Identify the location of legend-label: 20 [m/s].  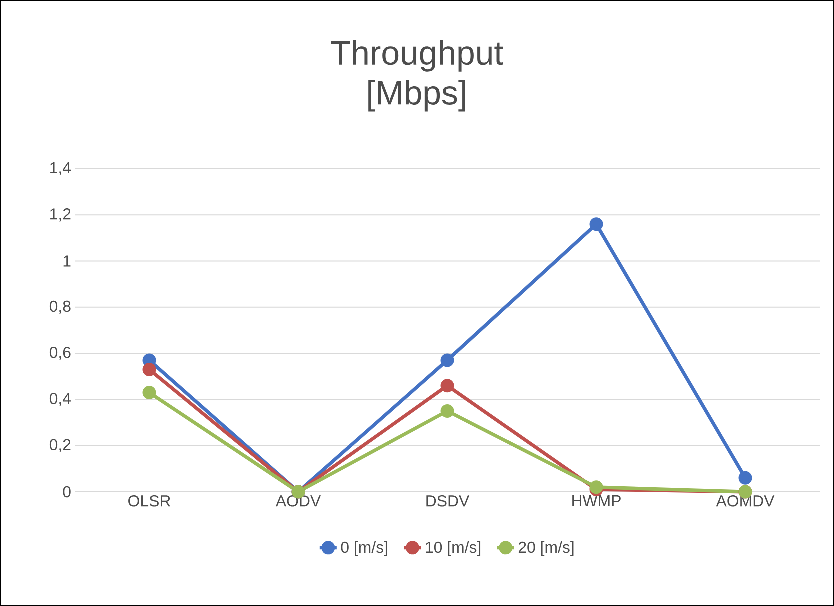
(546, 548).